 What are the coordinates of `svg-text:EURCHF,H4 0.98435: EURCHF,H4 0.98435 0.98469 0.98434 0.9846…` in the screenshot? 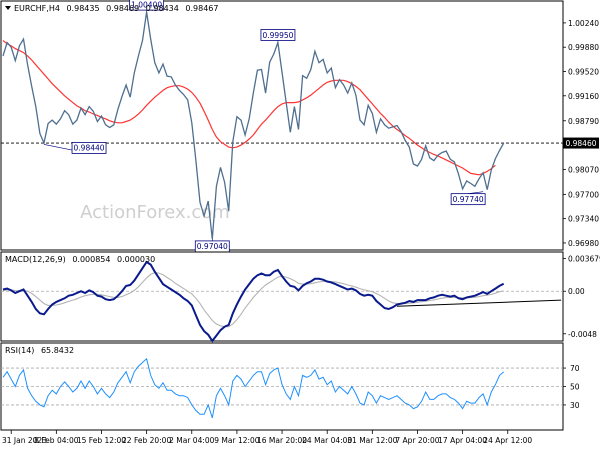 It's located at (116, 8).